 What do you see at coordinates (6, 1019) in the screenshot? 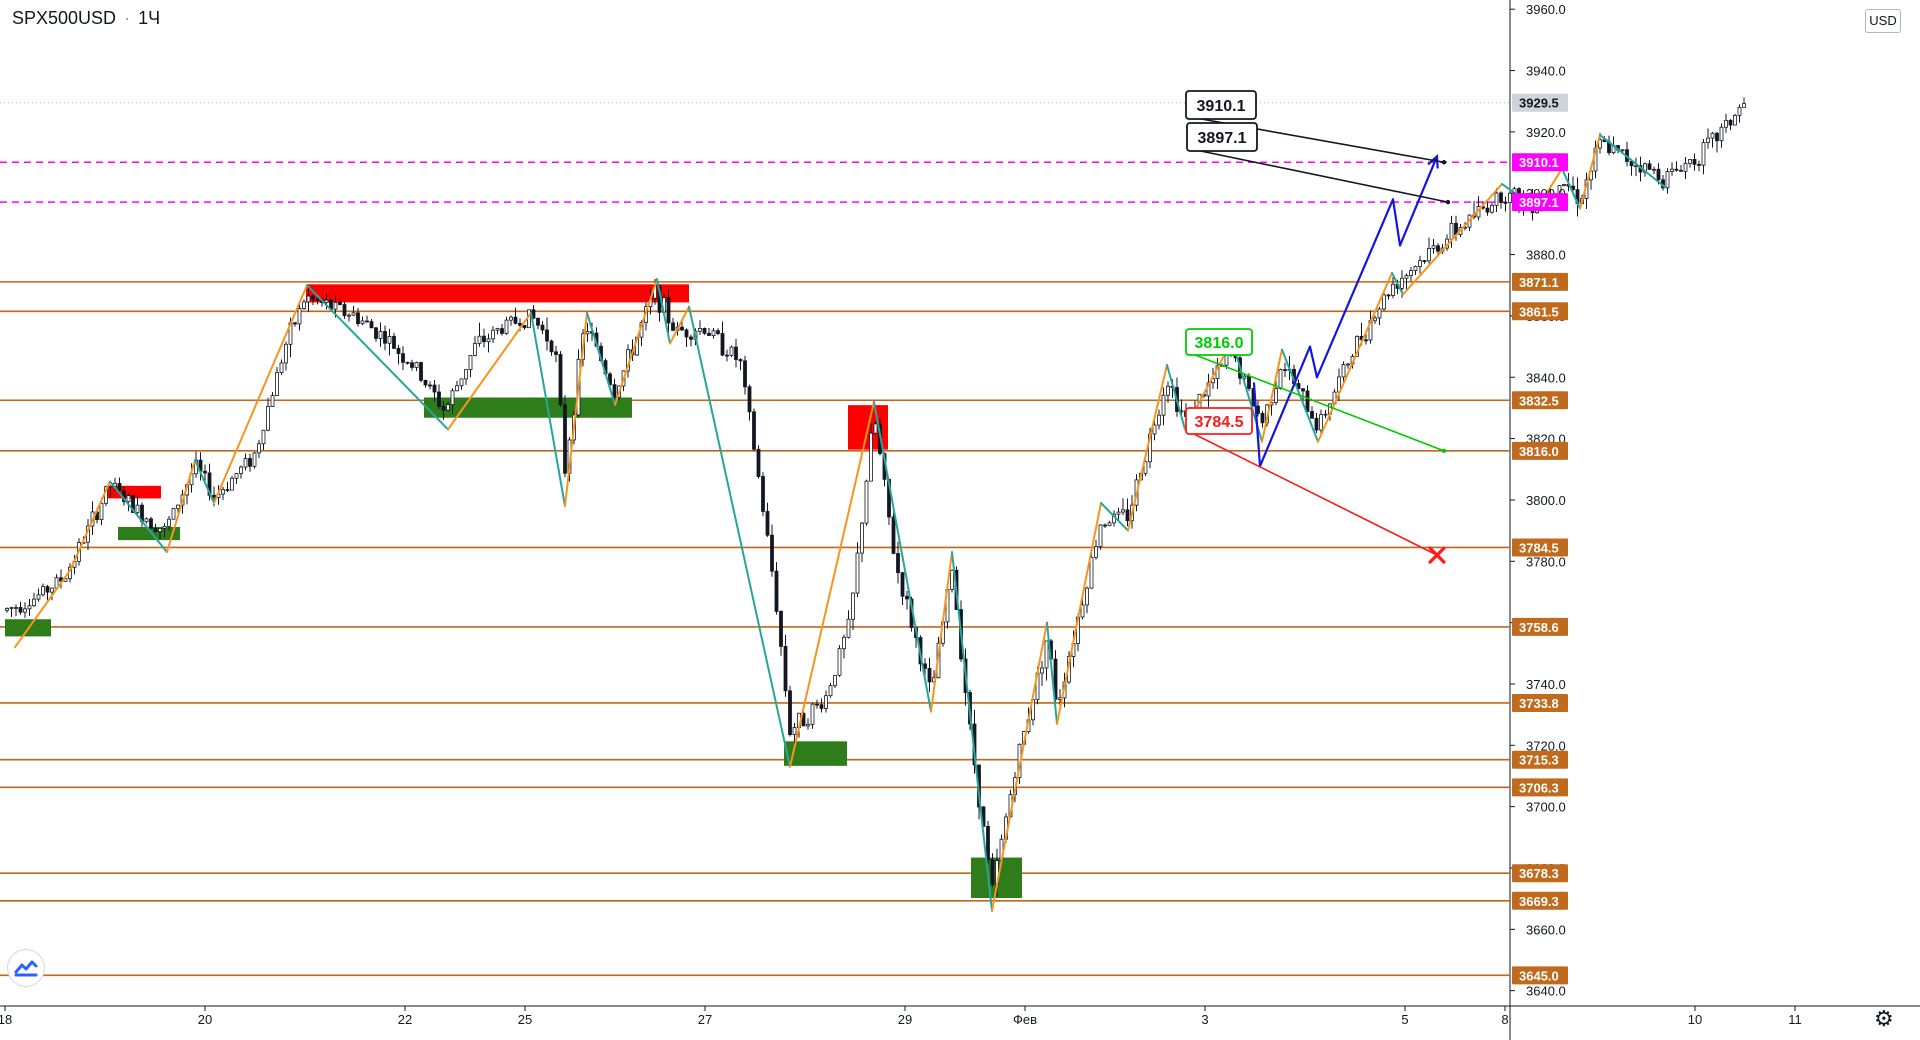
I see `x-tick-label: 18` at bounding box center [6, 1019].